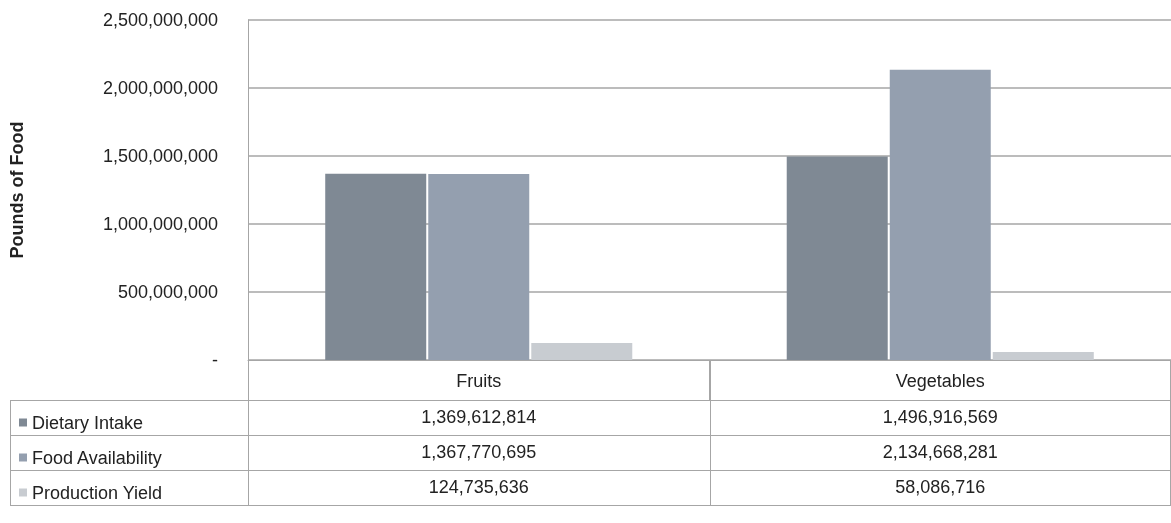 This screenshot has height=523, width=1171. I want to click on y-tick-label: 2,000,000,000, so click(160, 88).